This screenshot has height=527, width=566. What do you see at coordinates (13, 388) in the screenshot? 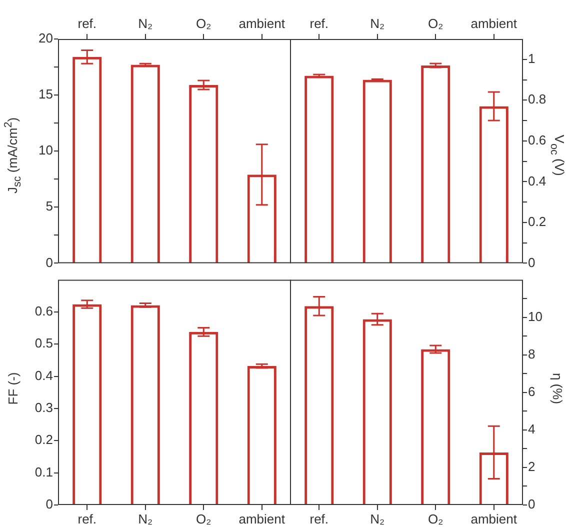
I see `y-axis-title: FF (-)` at bounding box center [13, 388].